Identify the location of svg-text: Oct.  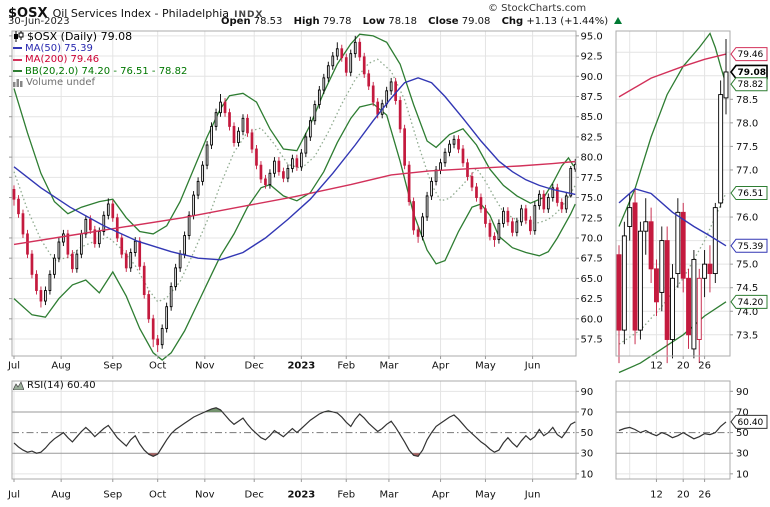
(157, 366).